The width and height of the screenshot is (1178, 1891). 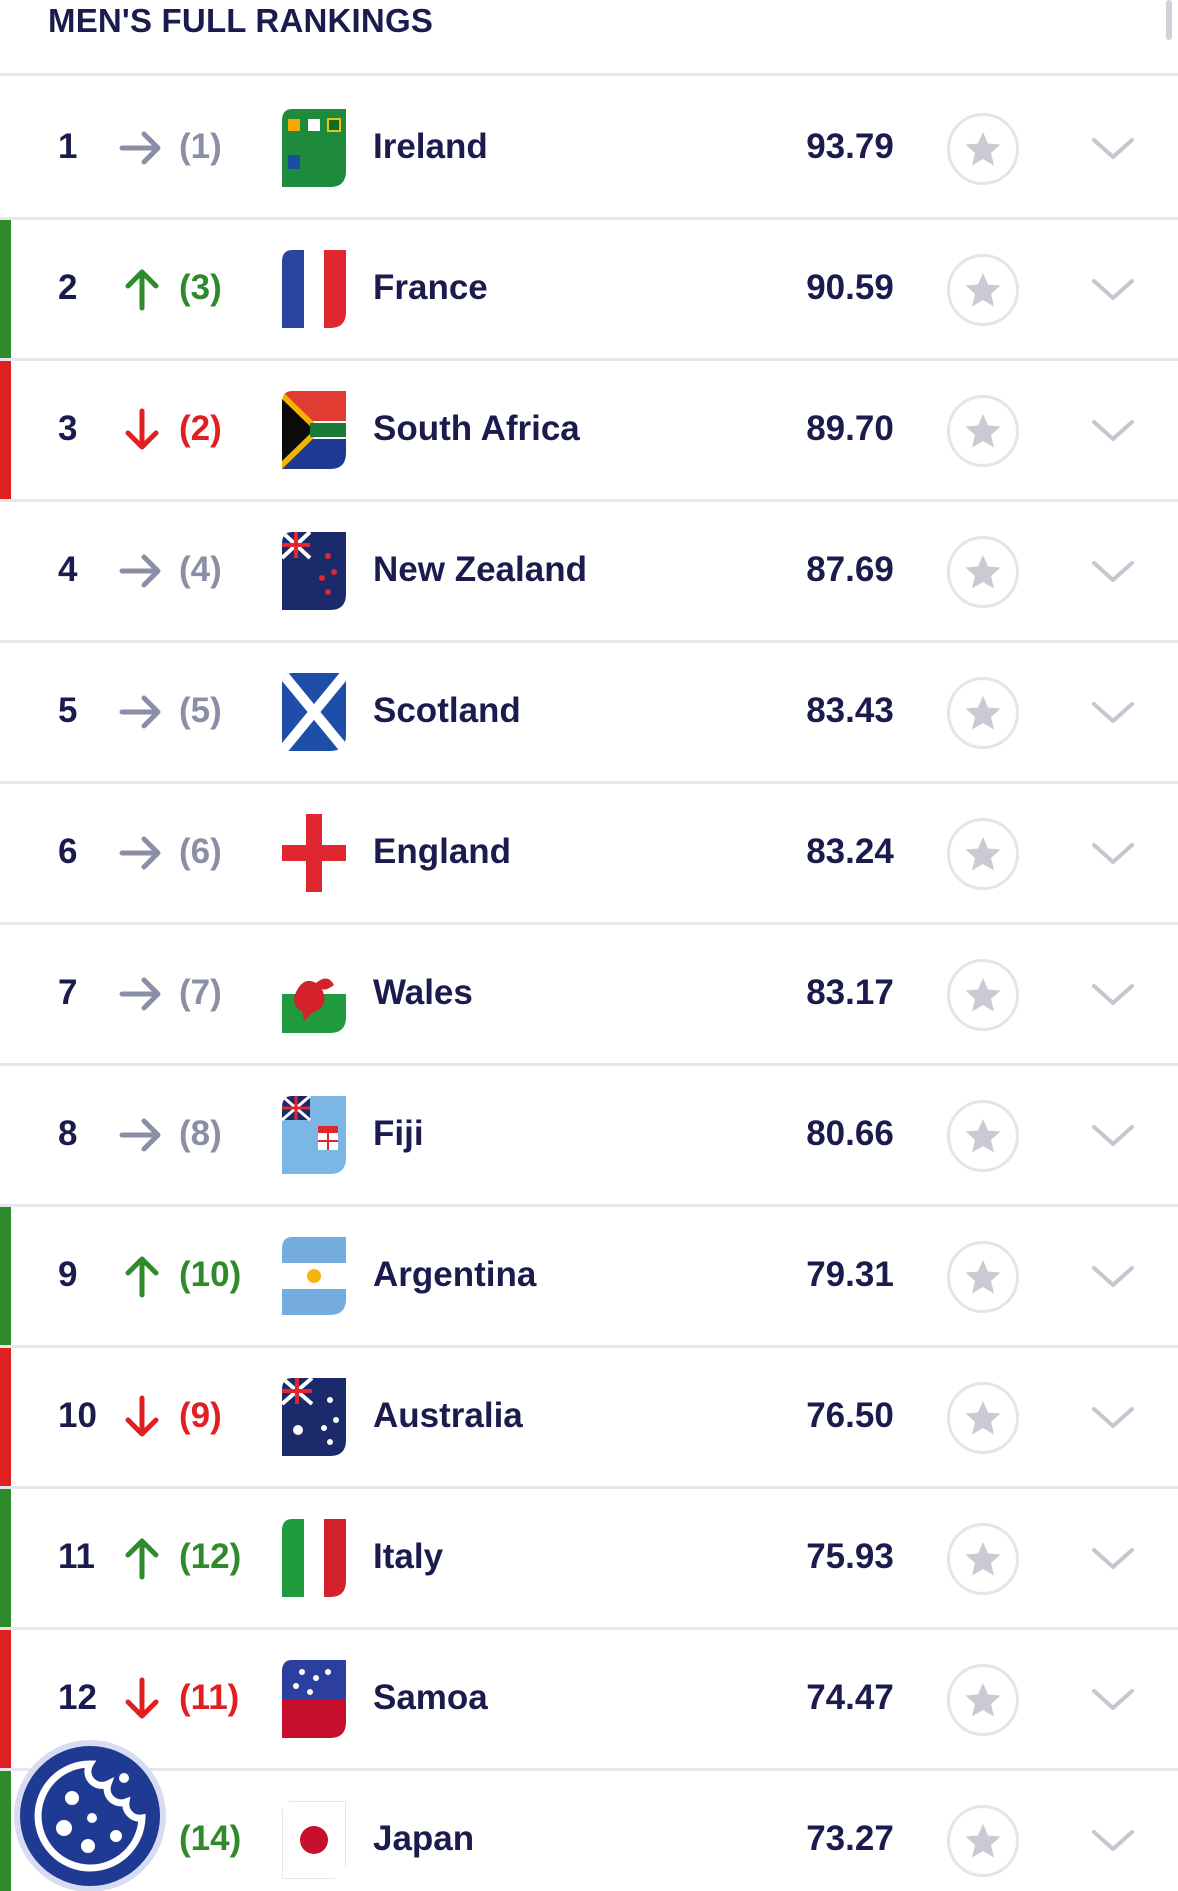 What do you see at coordinates (850, 569) in the screenshot?
I see `rating-points: 87.69` at bounding box center [850, 569].